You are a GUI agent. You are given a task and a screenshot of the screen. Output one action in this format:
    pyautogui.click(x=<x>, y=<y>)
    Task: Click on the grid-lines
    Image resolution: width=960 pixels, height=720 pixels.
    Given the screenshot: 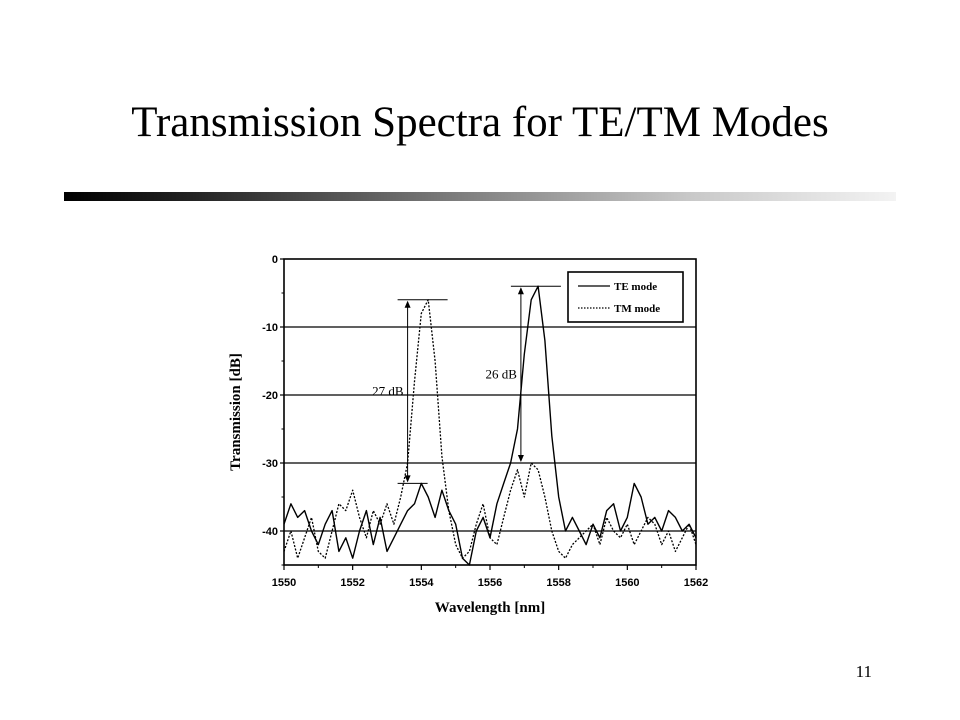 What is the action you would take?
    pyautogui.click(x=490, y=429)
    